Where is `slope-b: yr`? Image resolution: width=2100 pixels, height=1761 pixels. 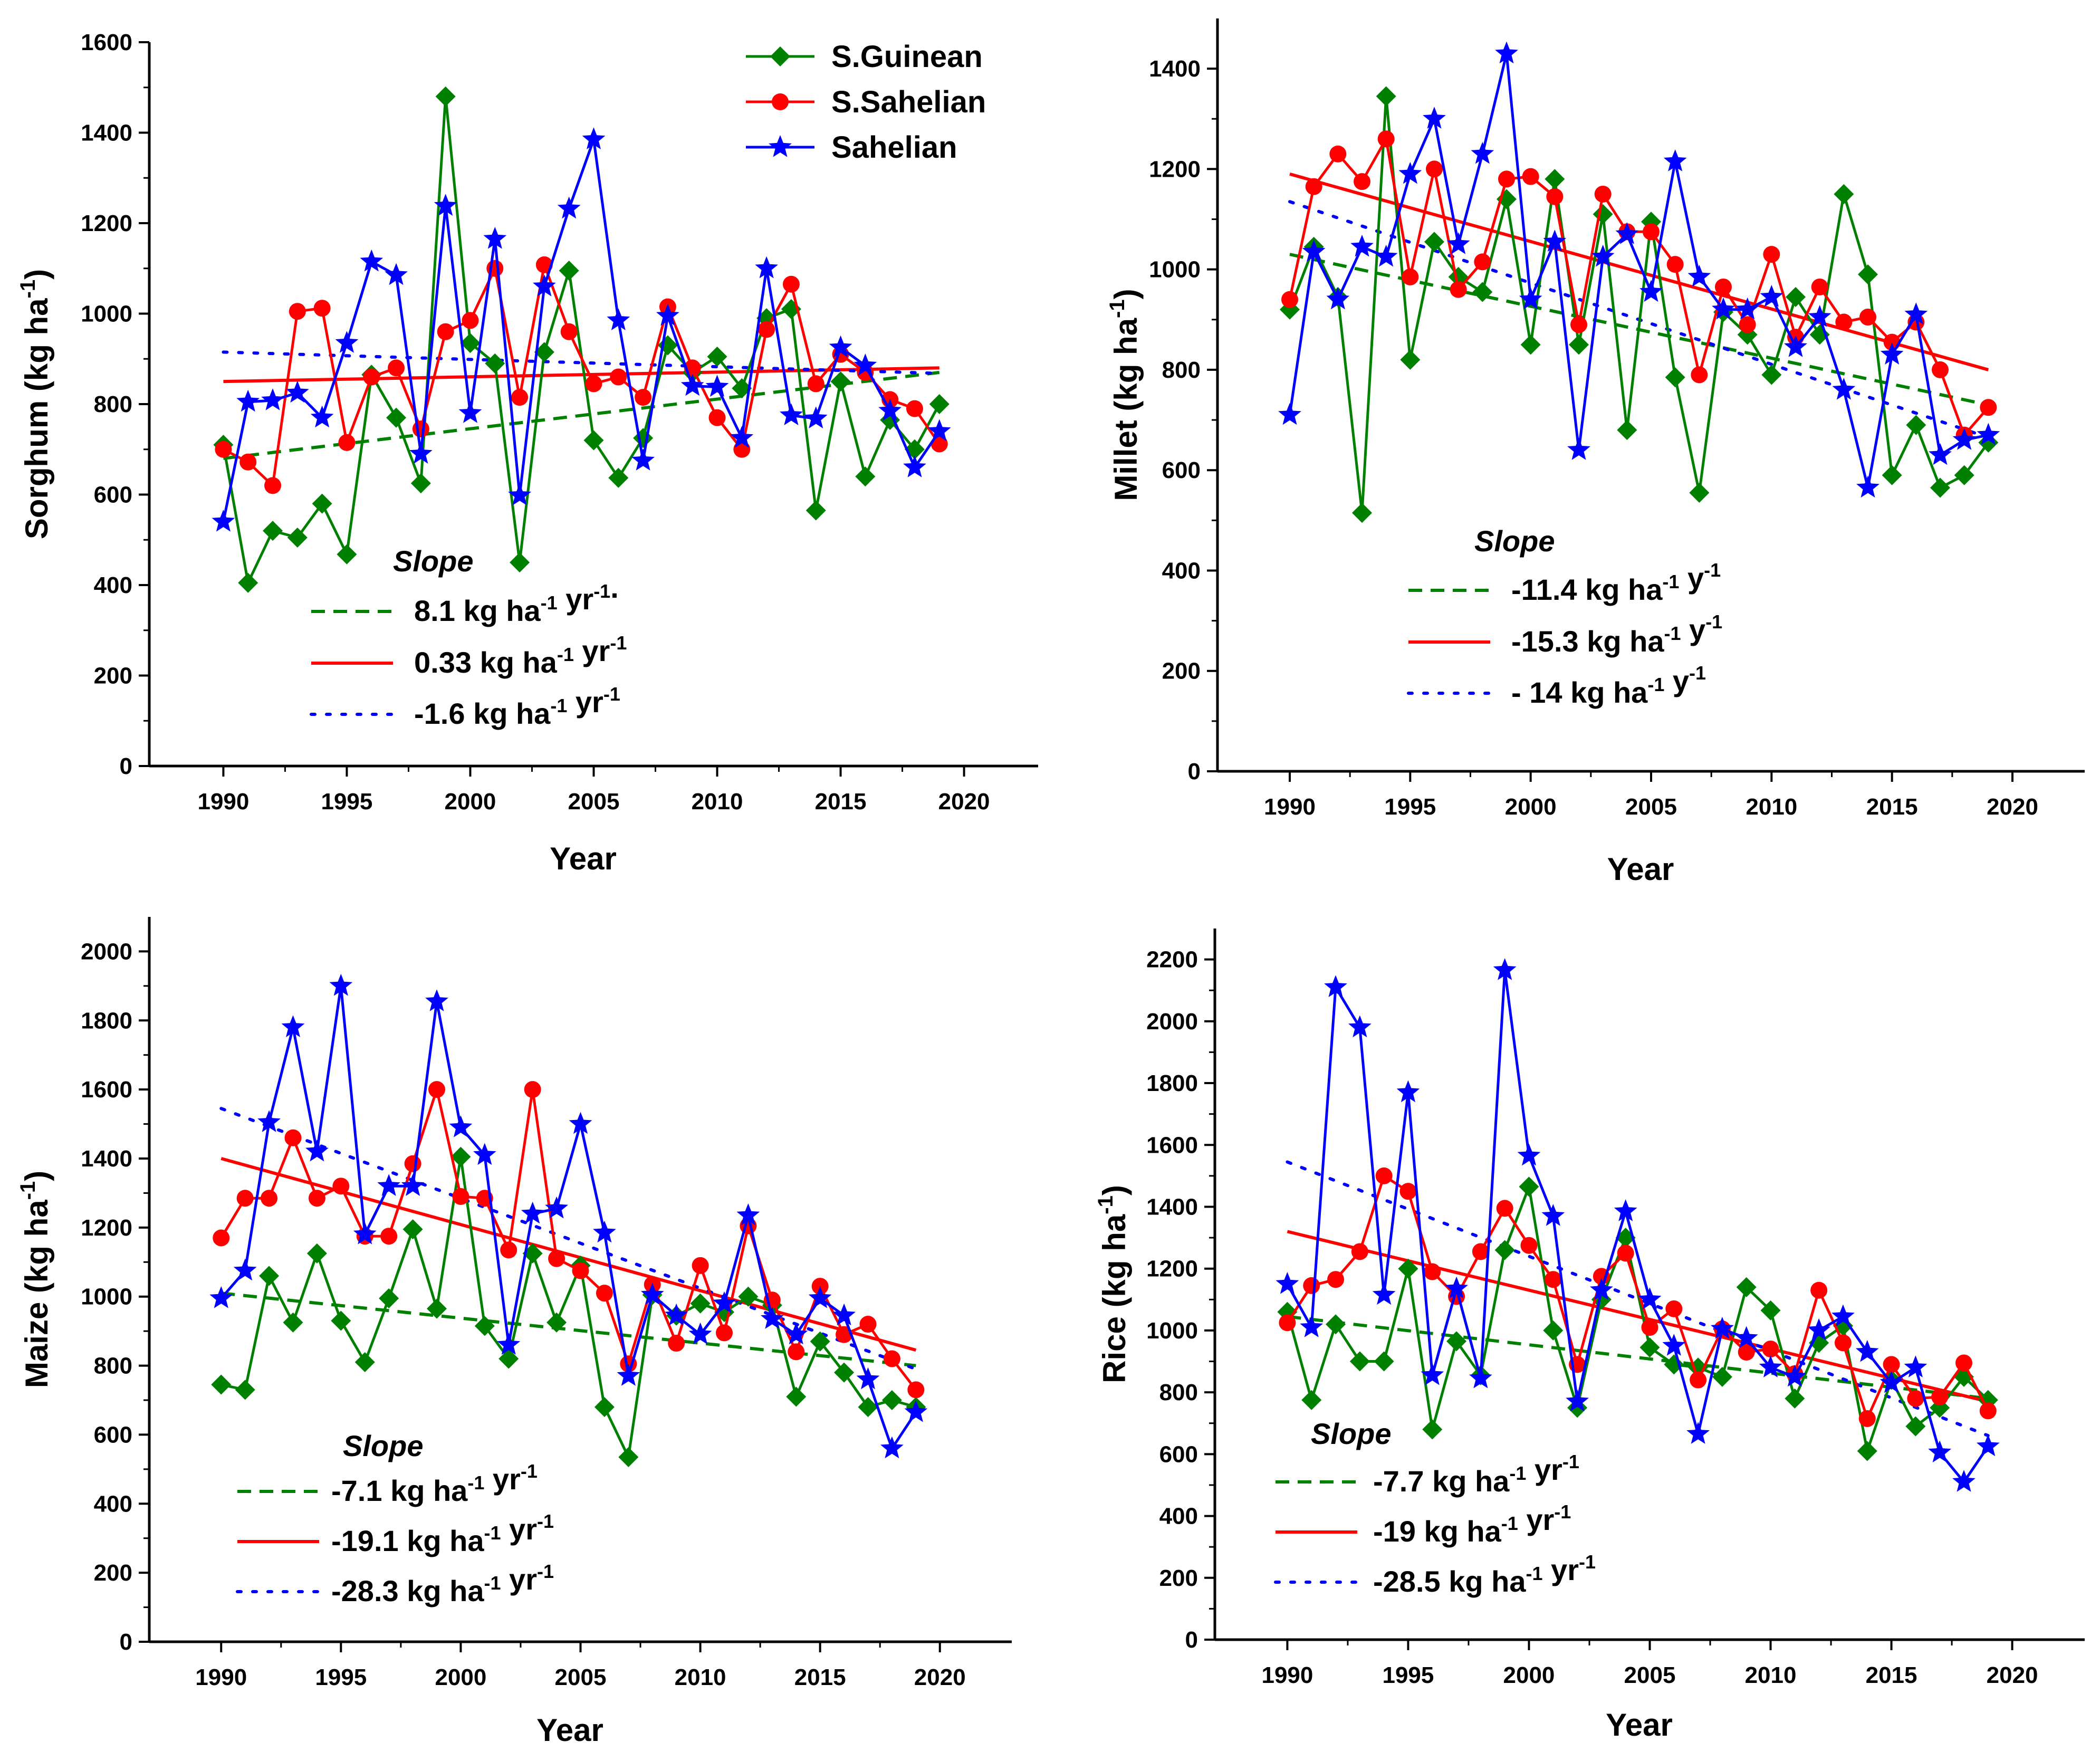
slope-b: yr is located at coordinates (502, 1479).